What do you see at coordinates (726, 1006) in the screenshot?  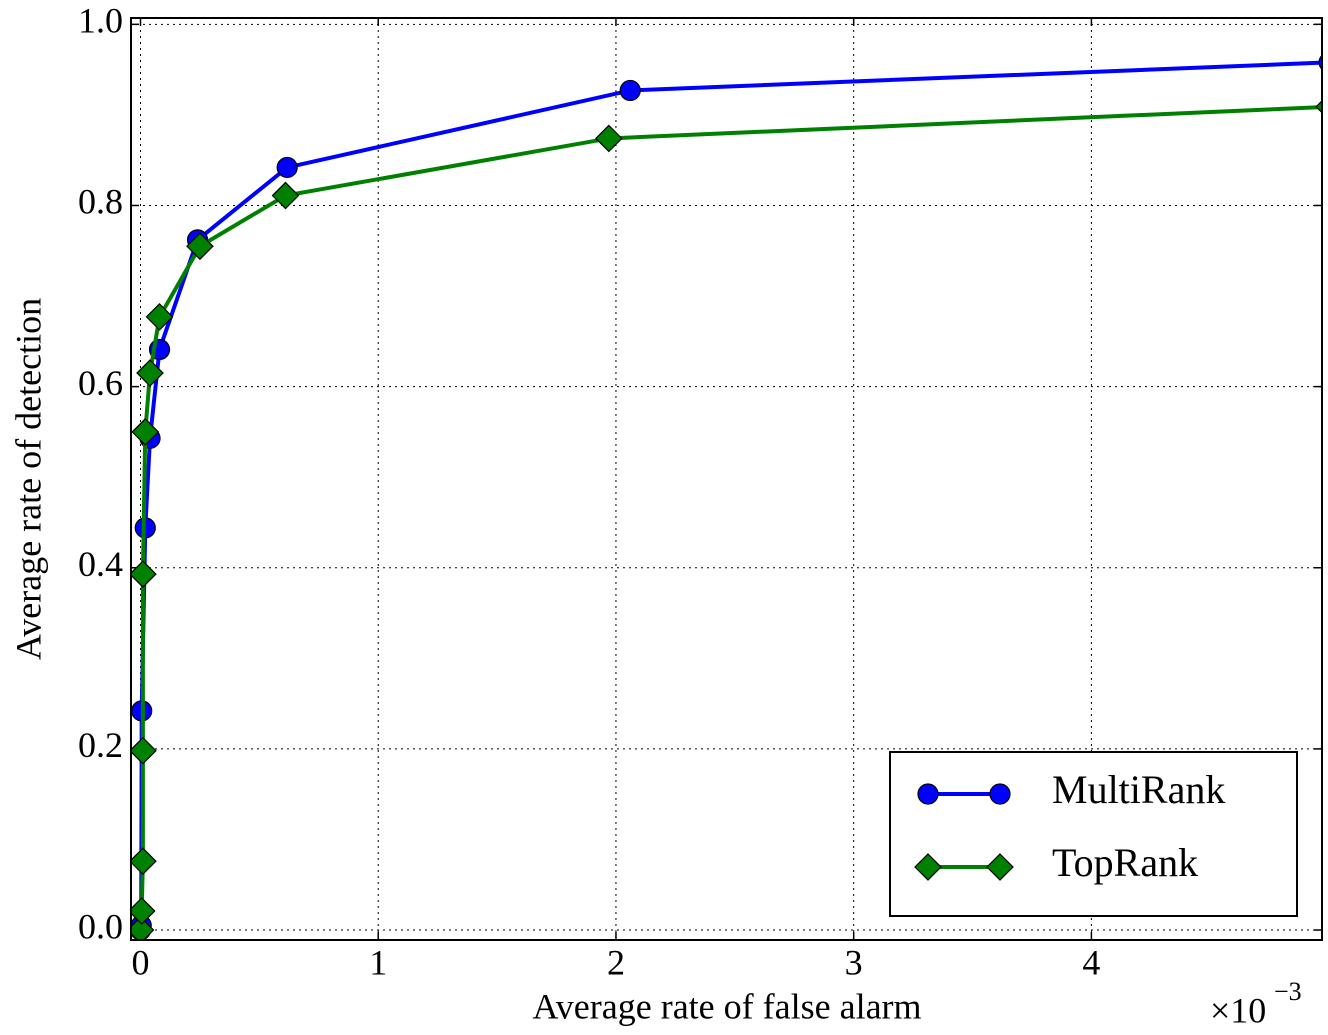 I see `x-axis-label: Average rate of false alarm` at bounding box center [726, 1006].